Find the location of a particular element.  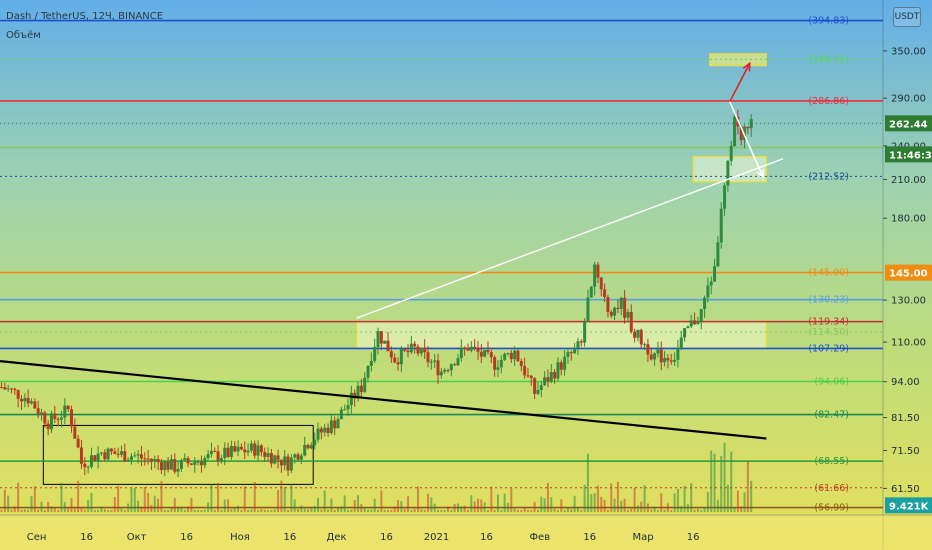

black-trend is located at coordinates (383, 400).